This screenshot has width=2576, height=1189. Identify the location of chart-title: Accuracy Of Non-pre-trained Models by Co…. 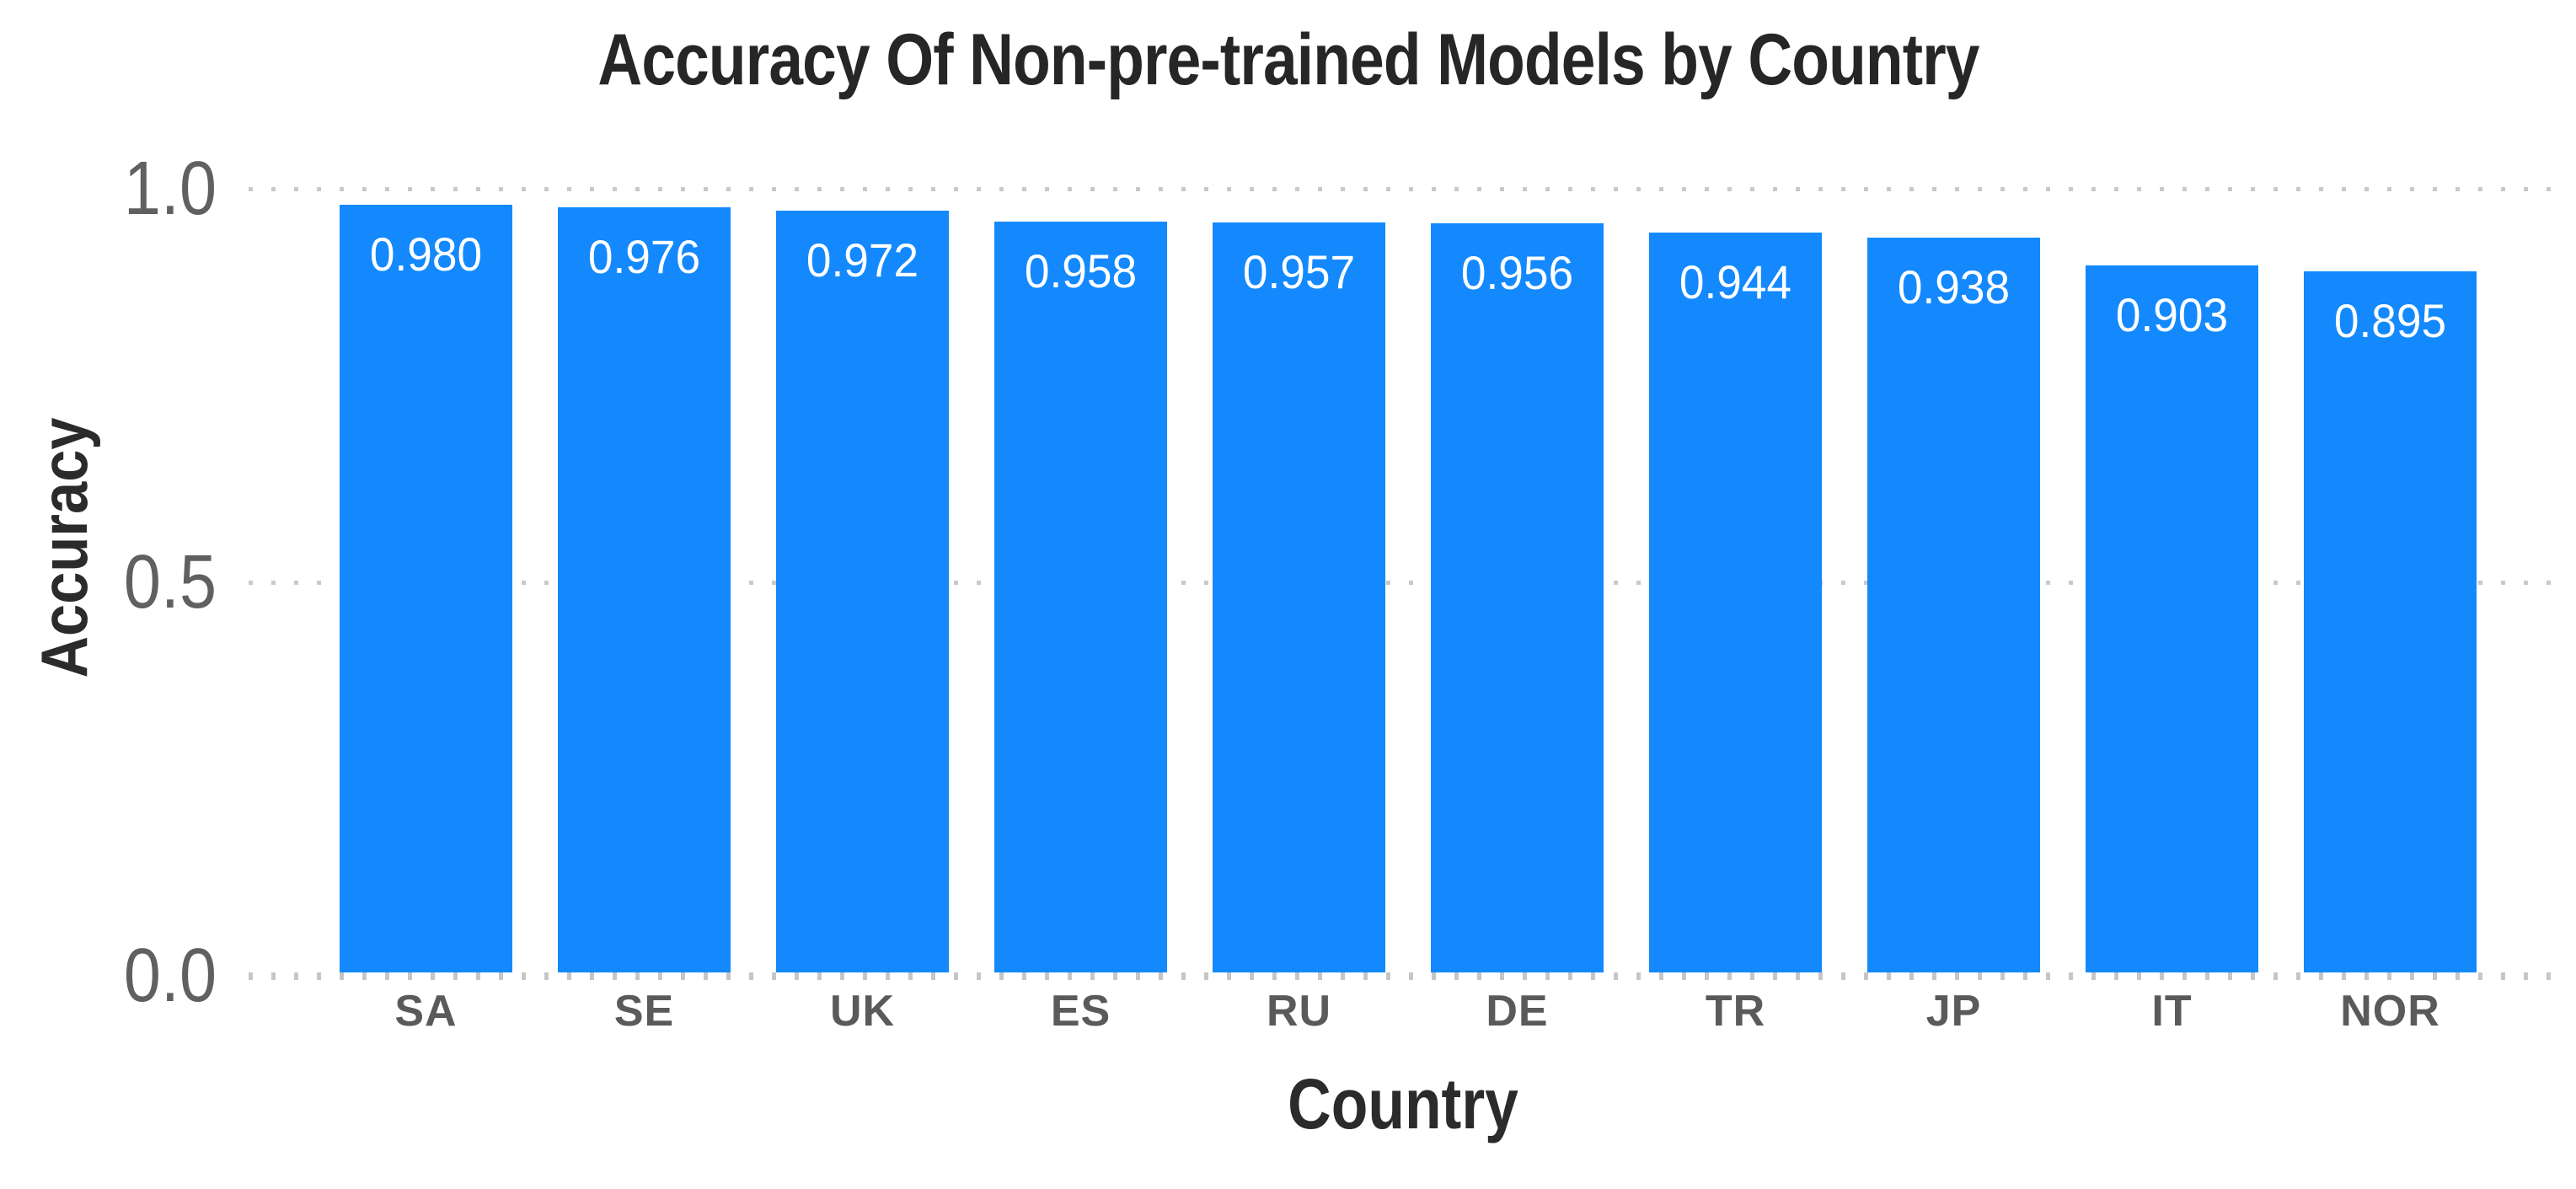
(1288, 60).